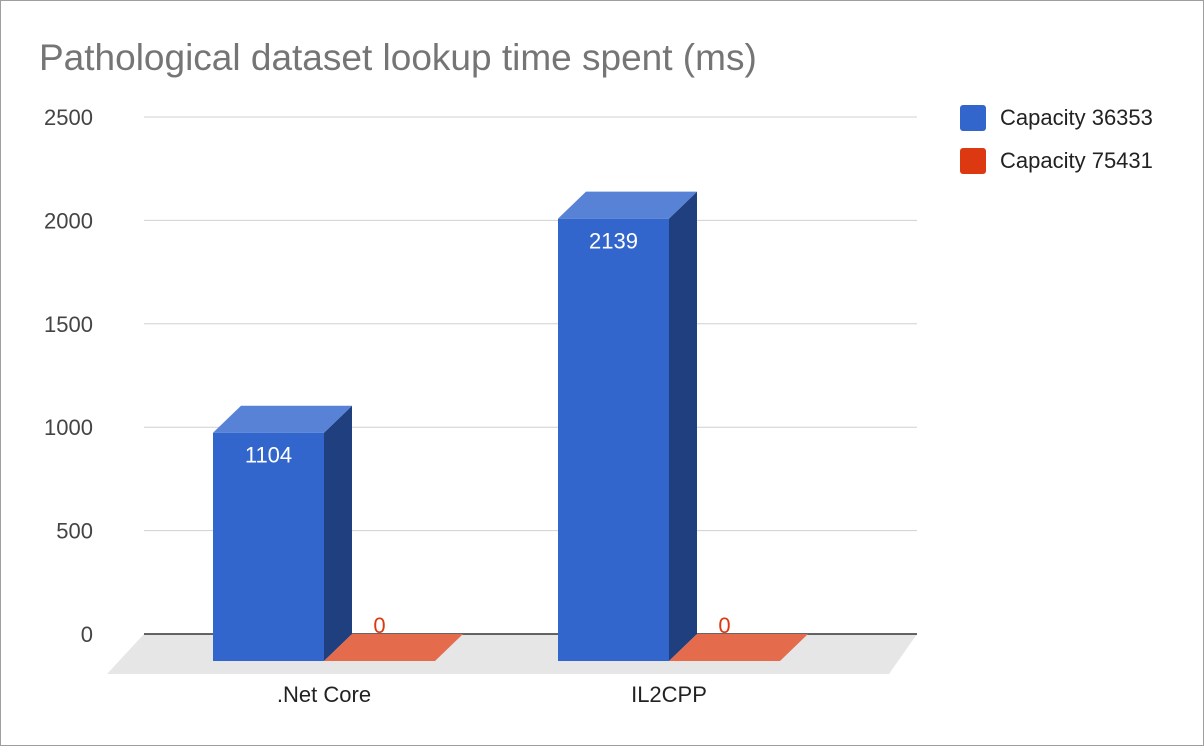 The height and width of the screenshot is (747, 1204). Describe the element at coordinates (68, 220) in the screenshot. I see `y-tick-label: 2000` at that location.